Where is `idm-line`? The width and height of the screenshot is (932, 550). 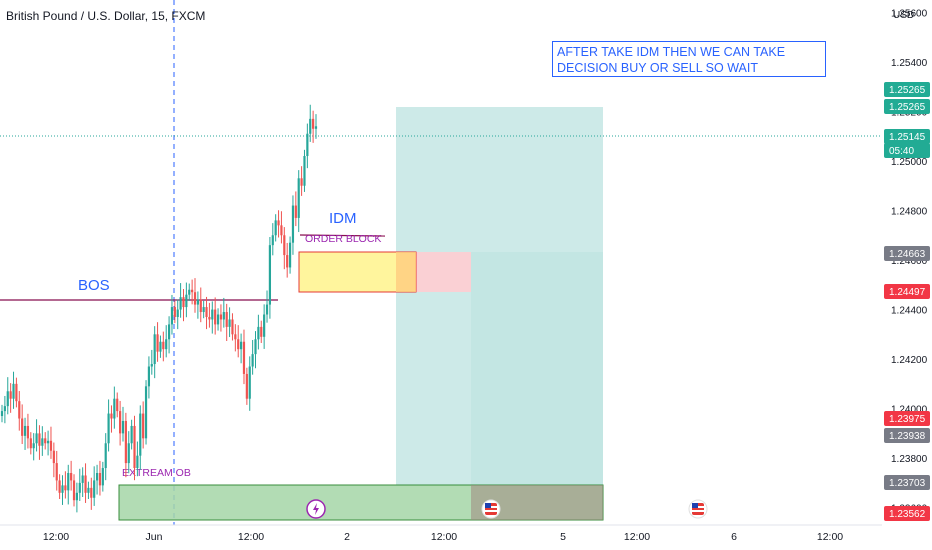
idm-line is located at coordinates (342, 235).